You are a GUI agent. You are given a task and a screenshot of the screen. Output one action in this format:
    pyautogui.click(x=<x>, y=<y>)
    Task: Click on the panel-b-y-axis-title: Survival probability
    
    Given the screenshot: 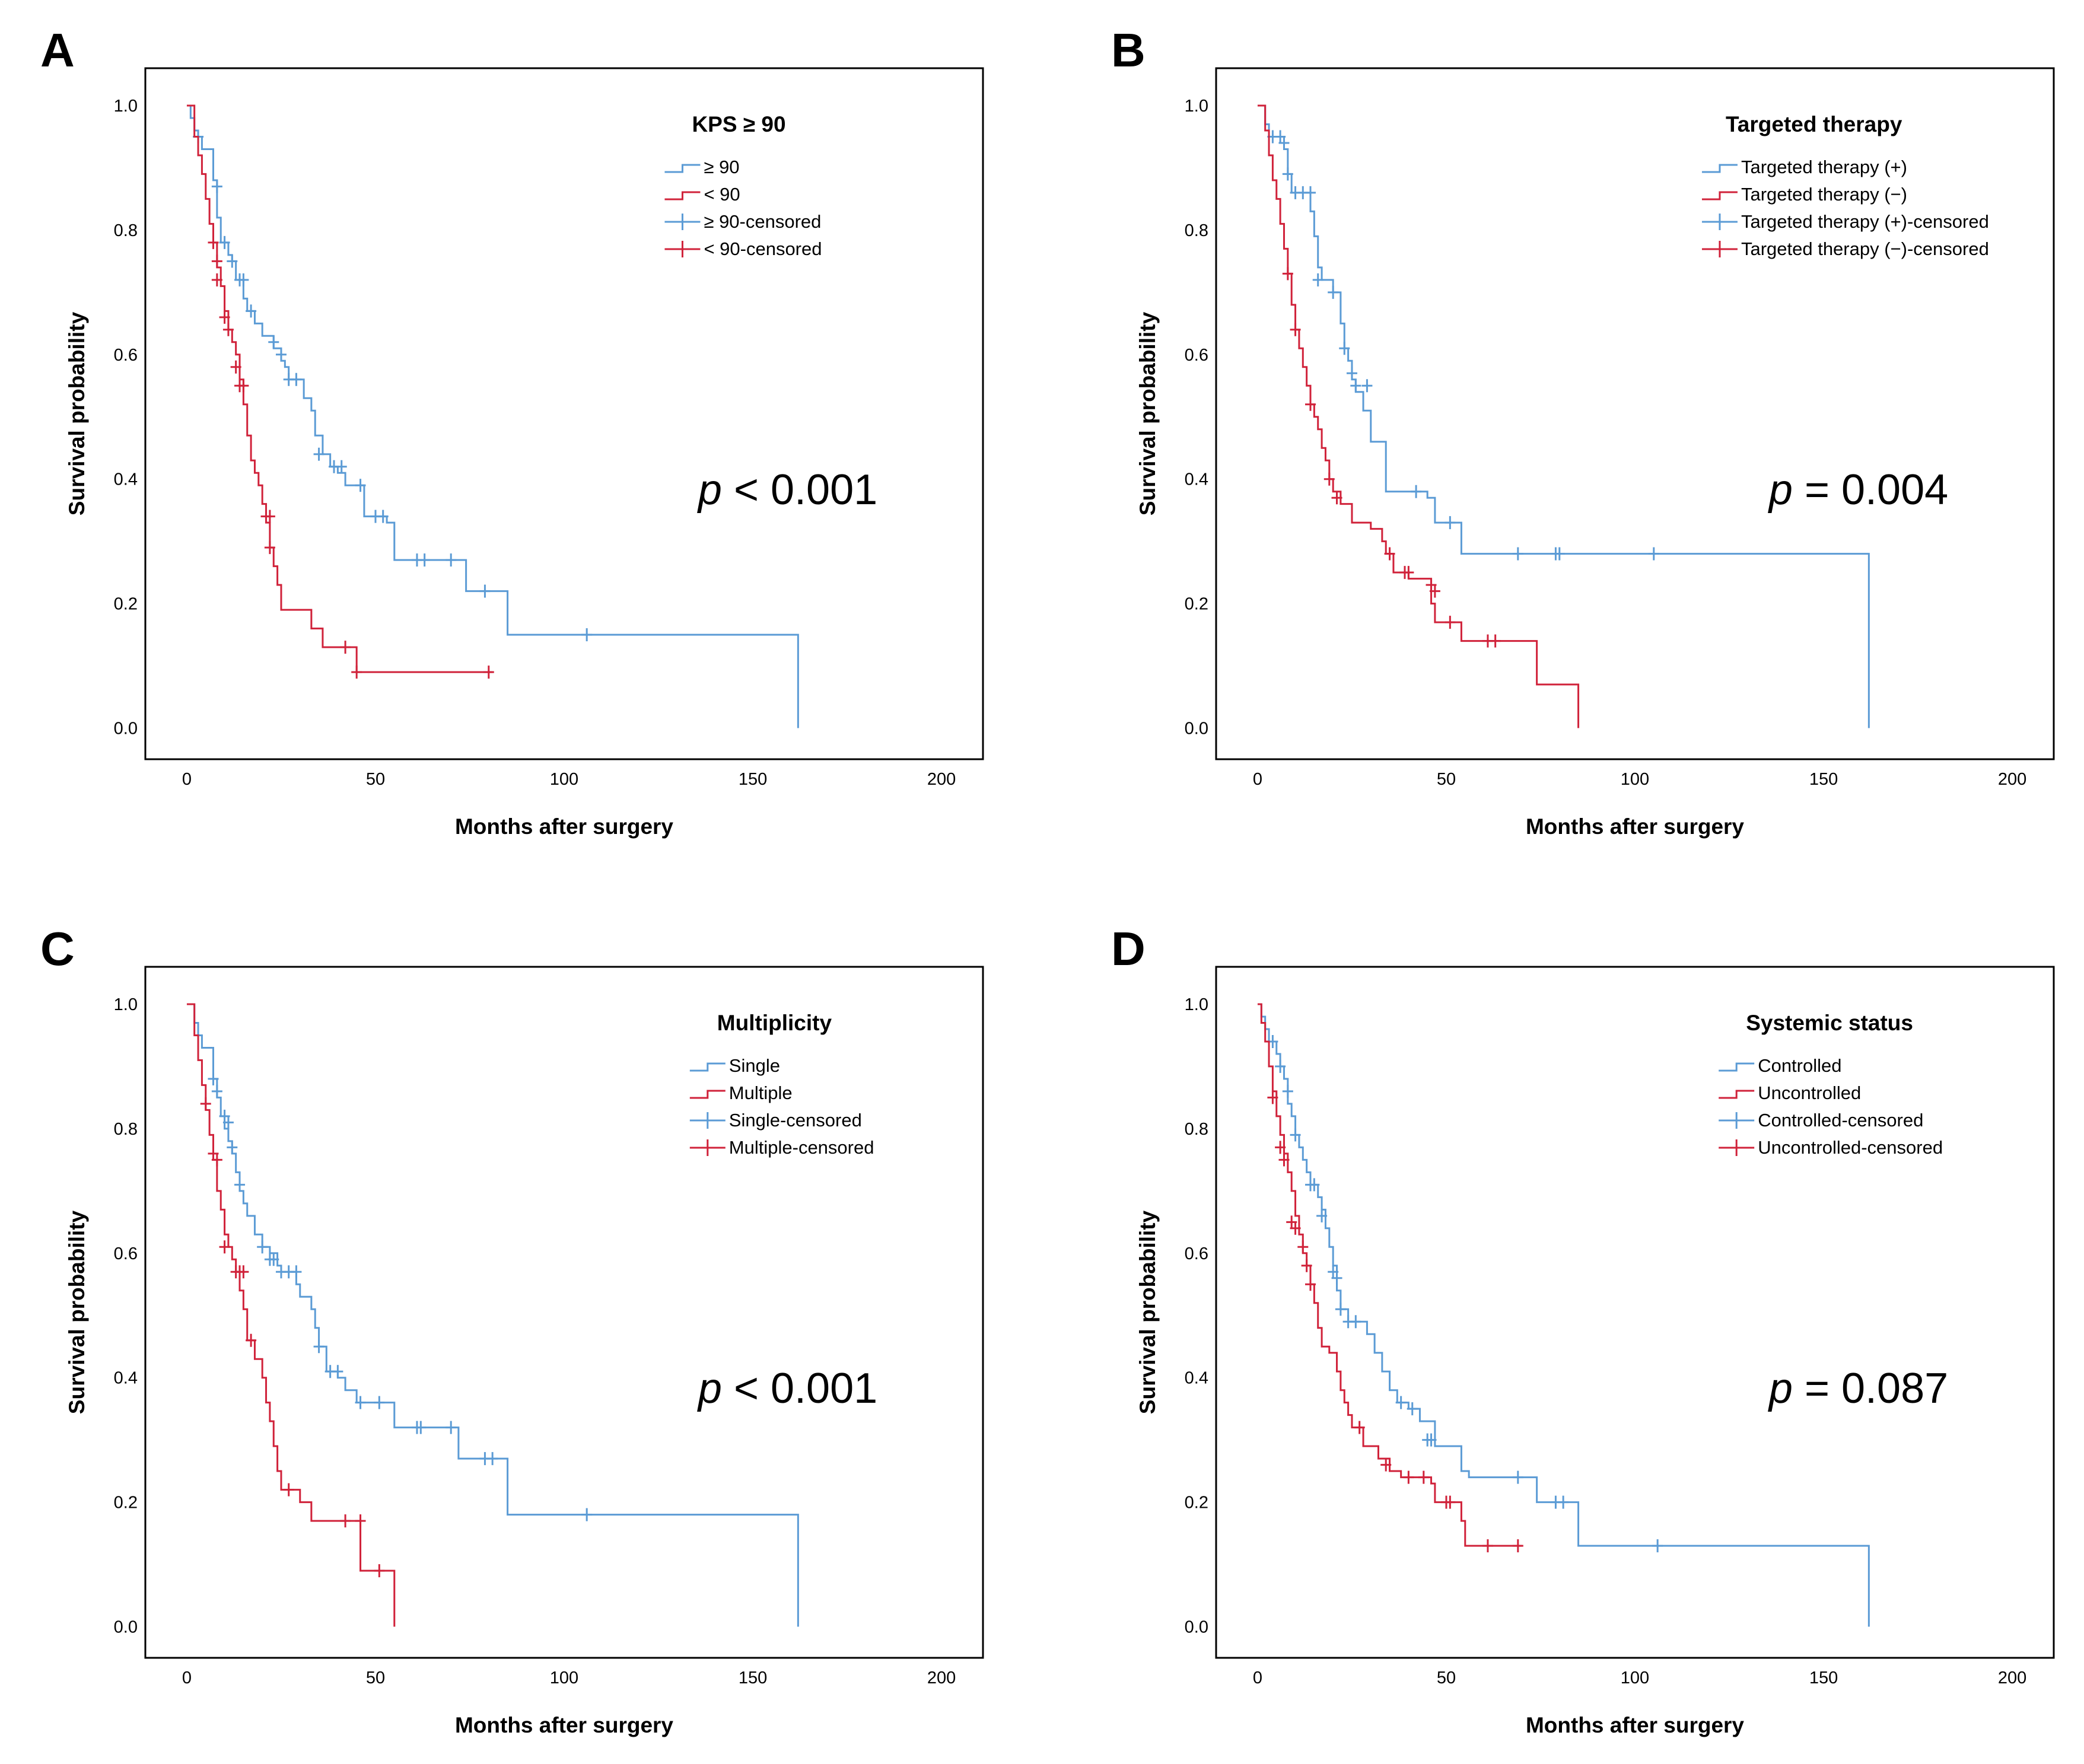 What is the action you would take?
    pyautogui.click(x=1148, y=413)
    